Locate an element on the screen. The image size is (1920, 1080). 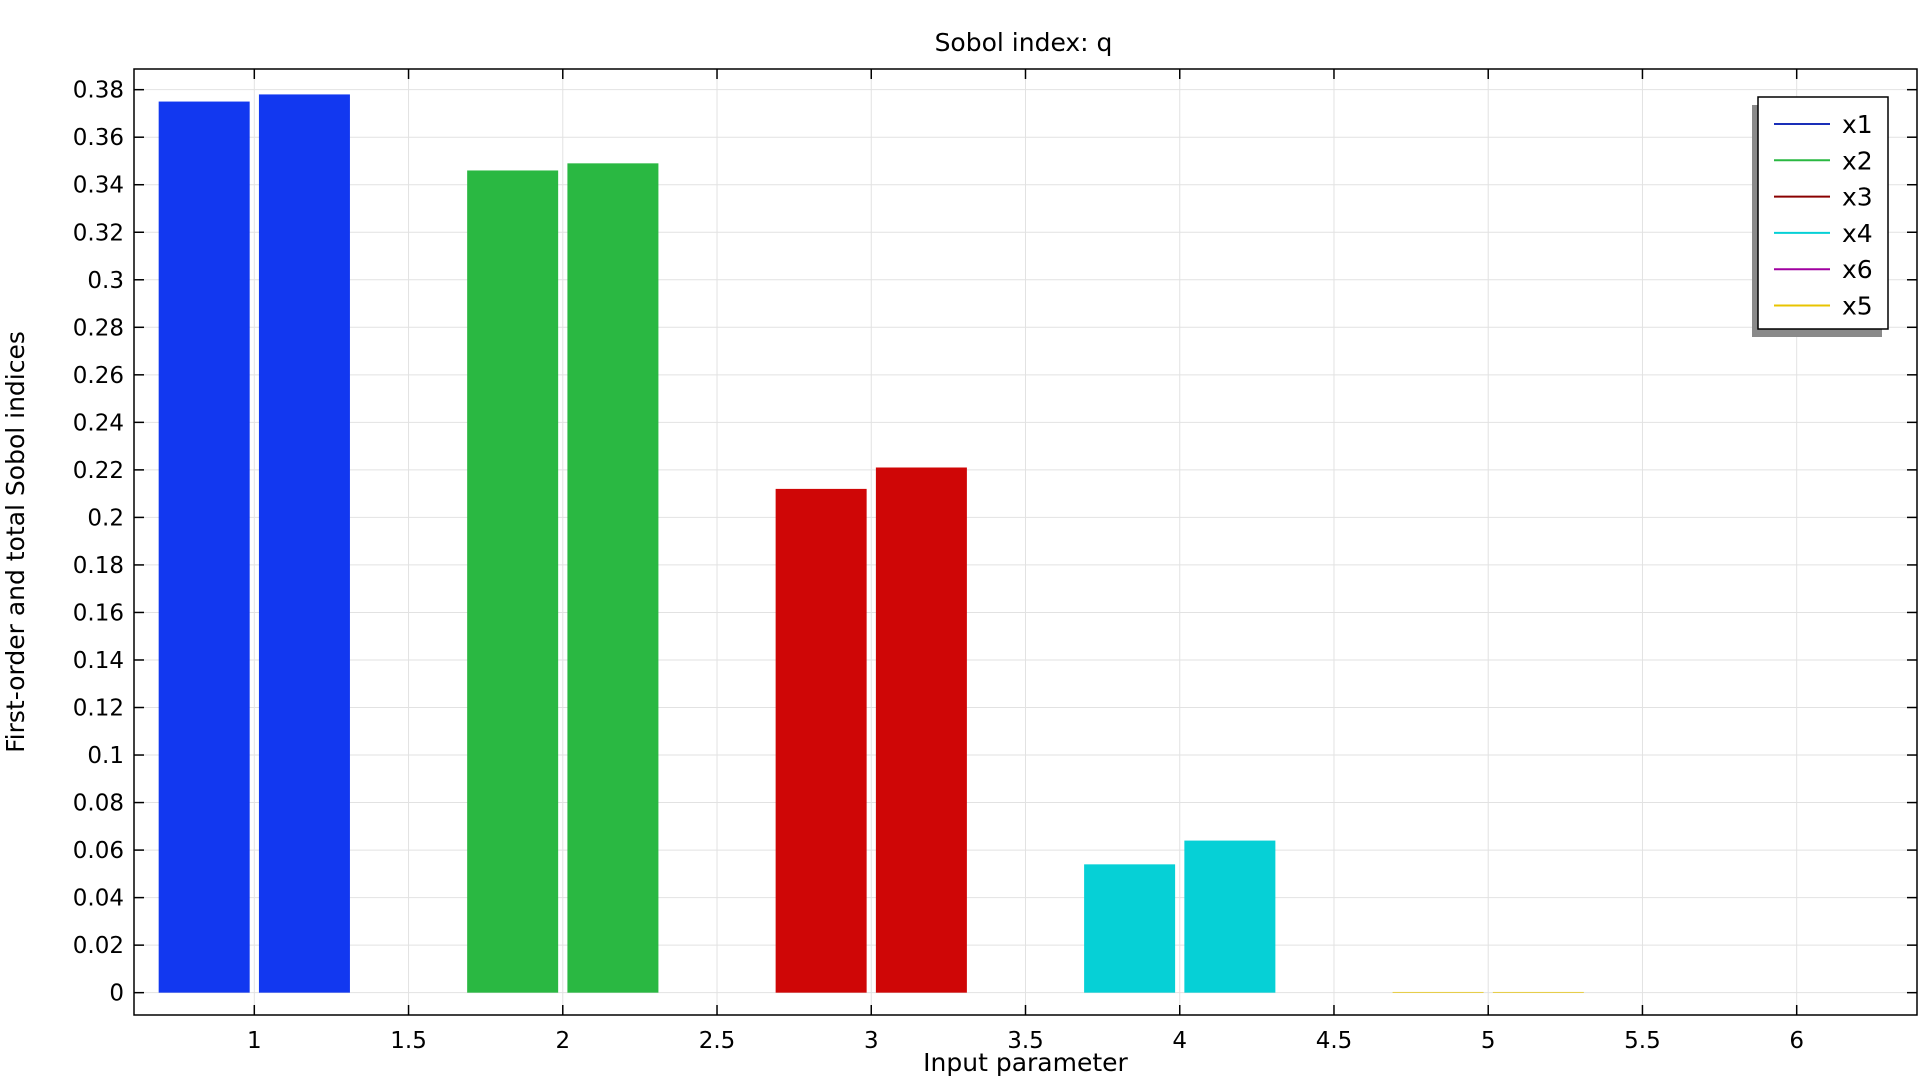
bar-x4-total is located at coordinates (1230, 916).